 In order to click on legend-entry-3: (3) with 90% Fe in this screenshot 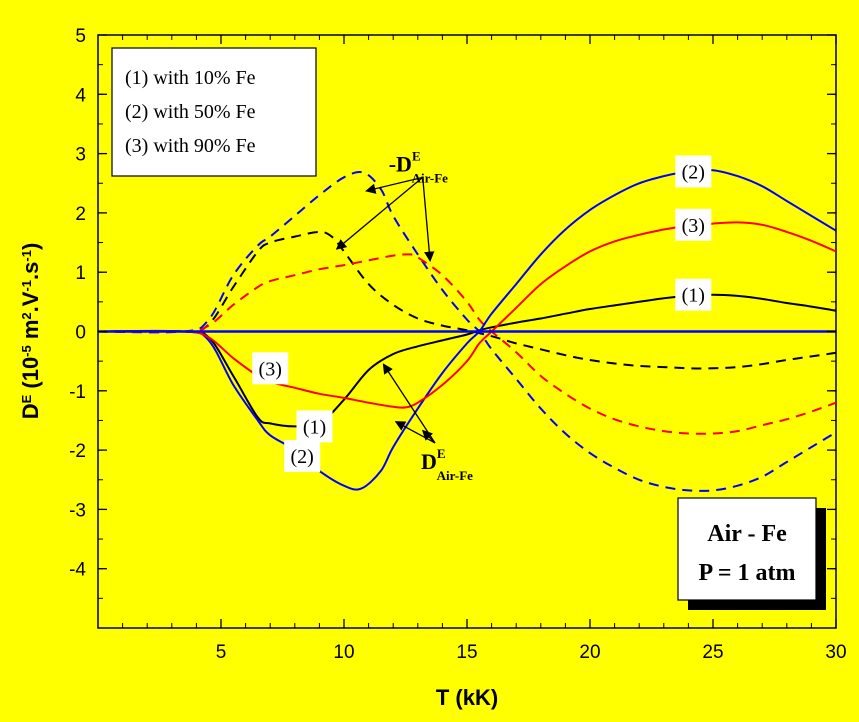, I will do `click(190, 146)`.